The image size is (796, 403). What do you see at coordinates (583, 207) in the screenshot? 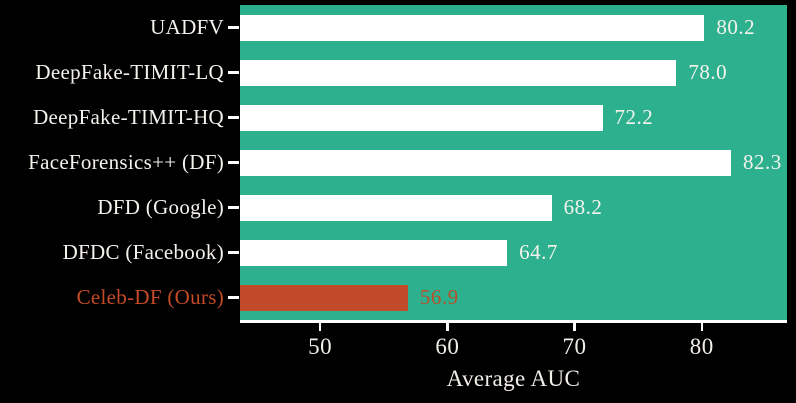
I see `value-label: 68.2` at bounding box center [583, 207].